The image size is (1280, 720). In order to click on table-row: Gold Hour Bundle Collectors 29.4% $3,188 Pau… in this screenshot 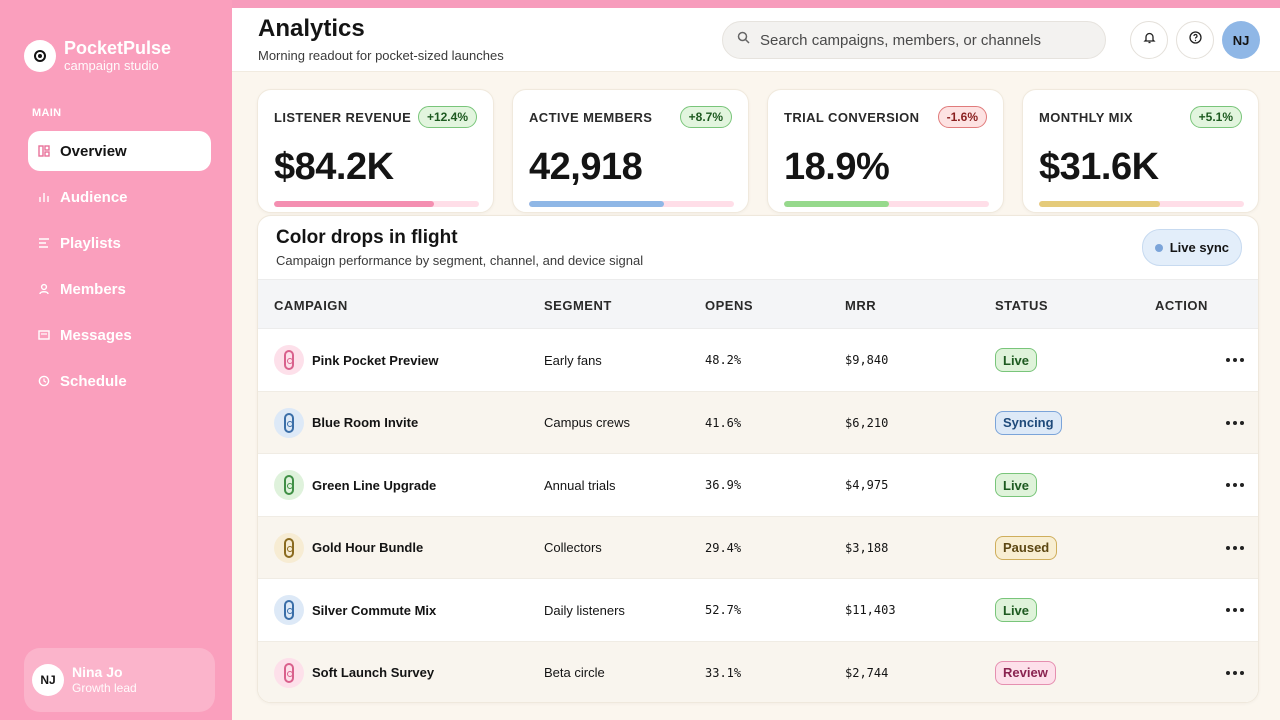, I will do `click(758, 547)`.